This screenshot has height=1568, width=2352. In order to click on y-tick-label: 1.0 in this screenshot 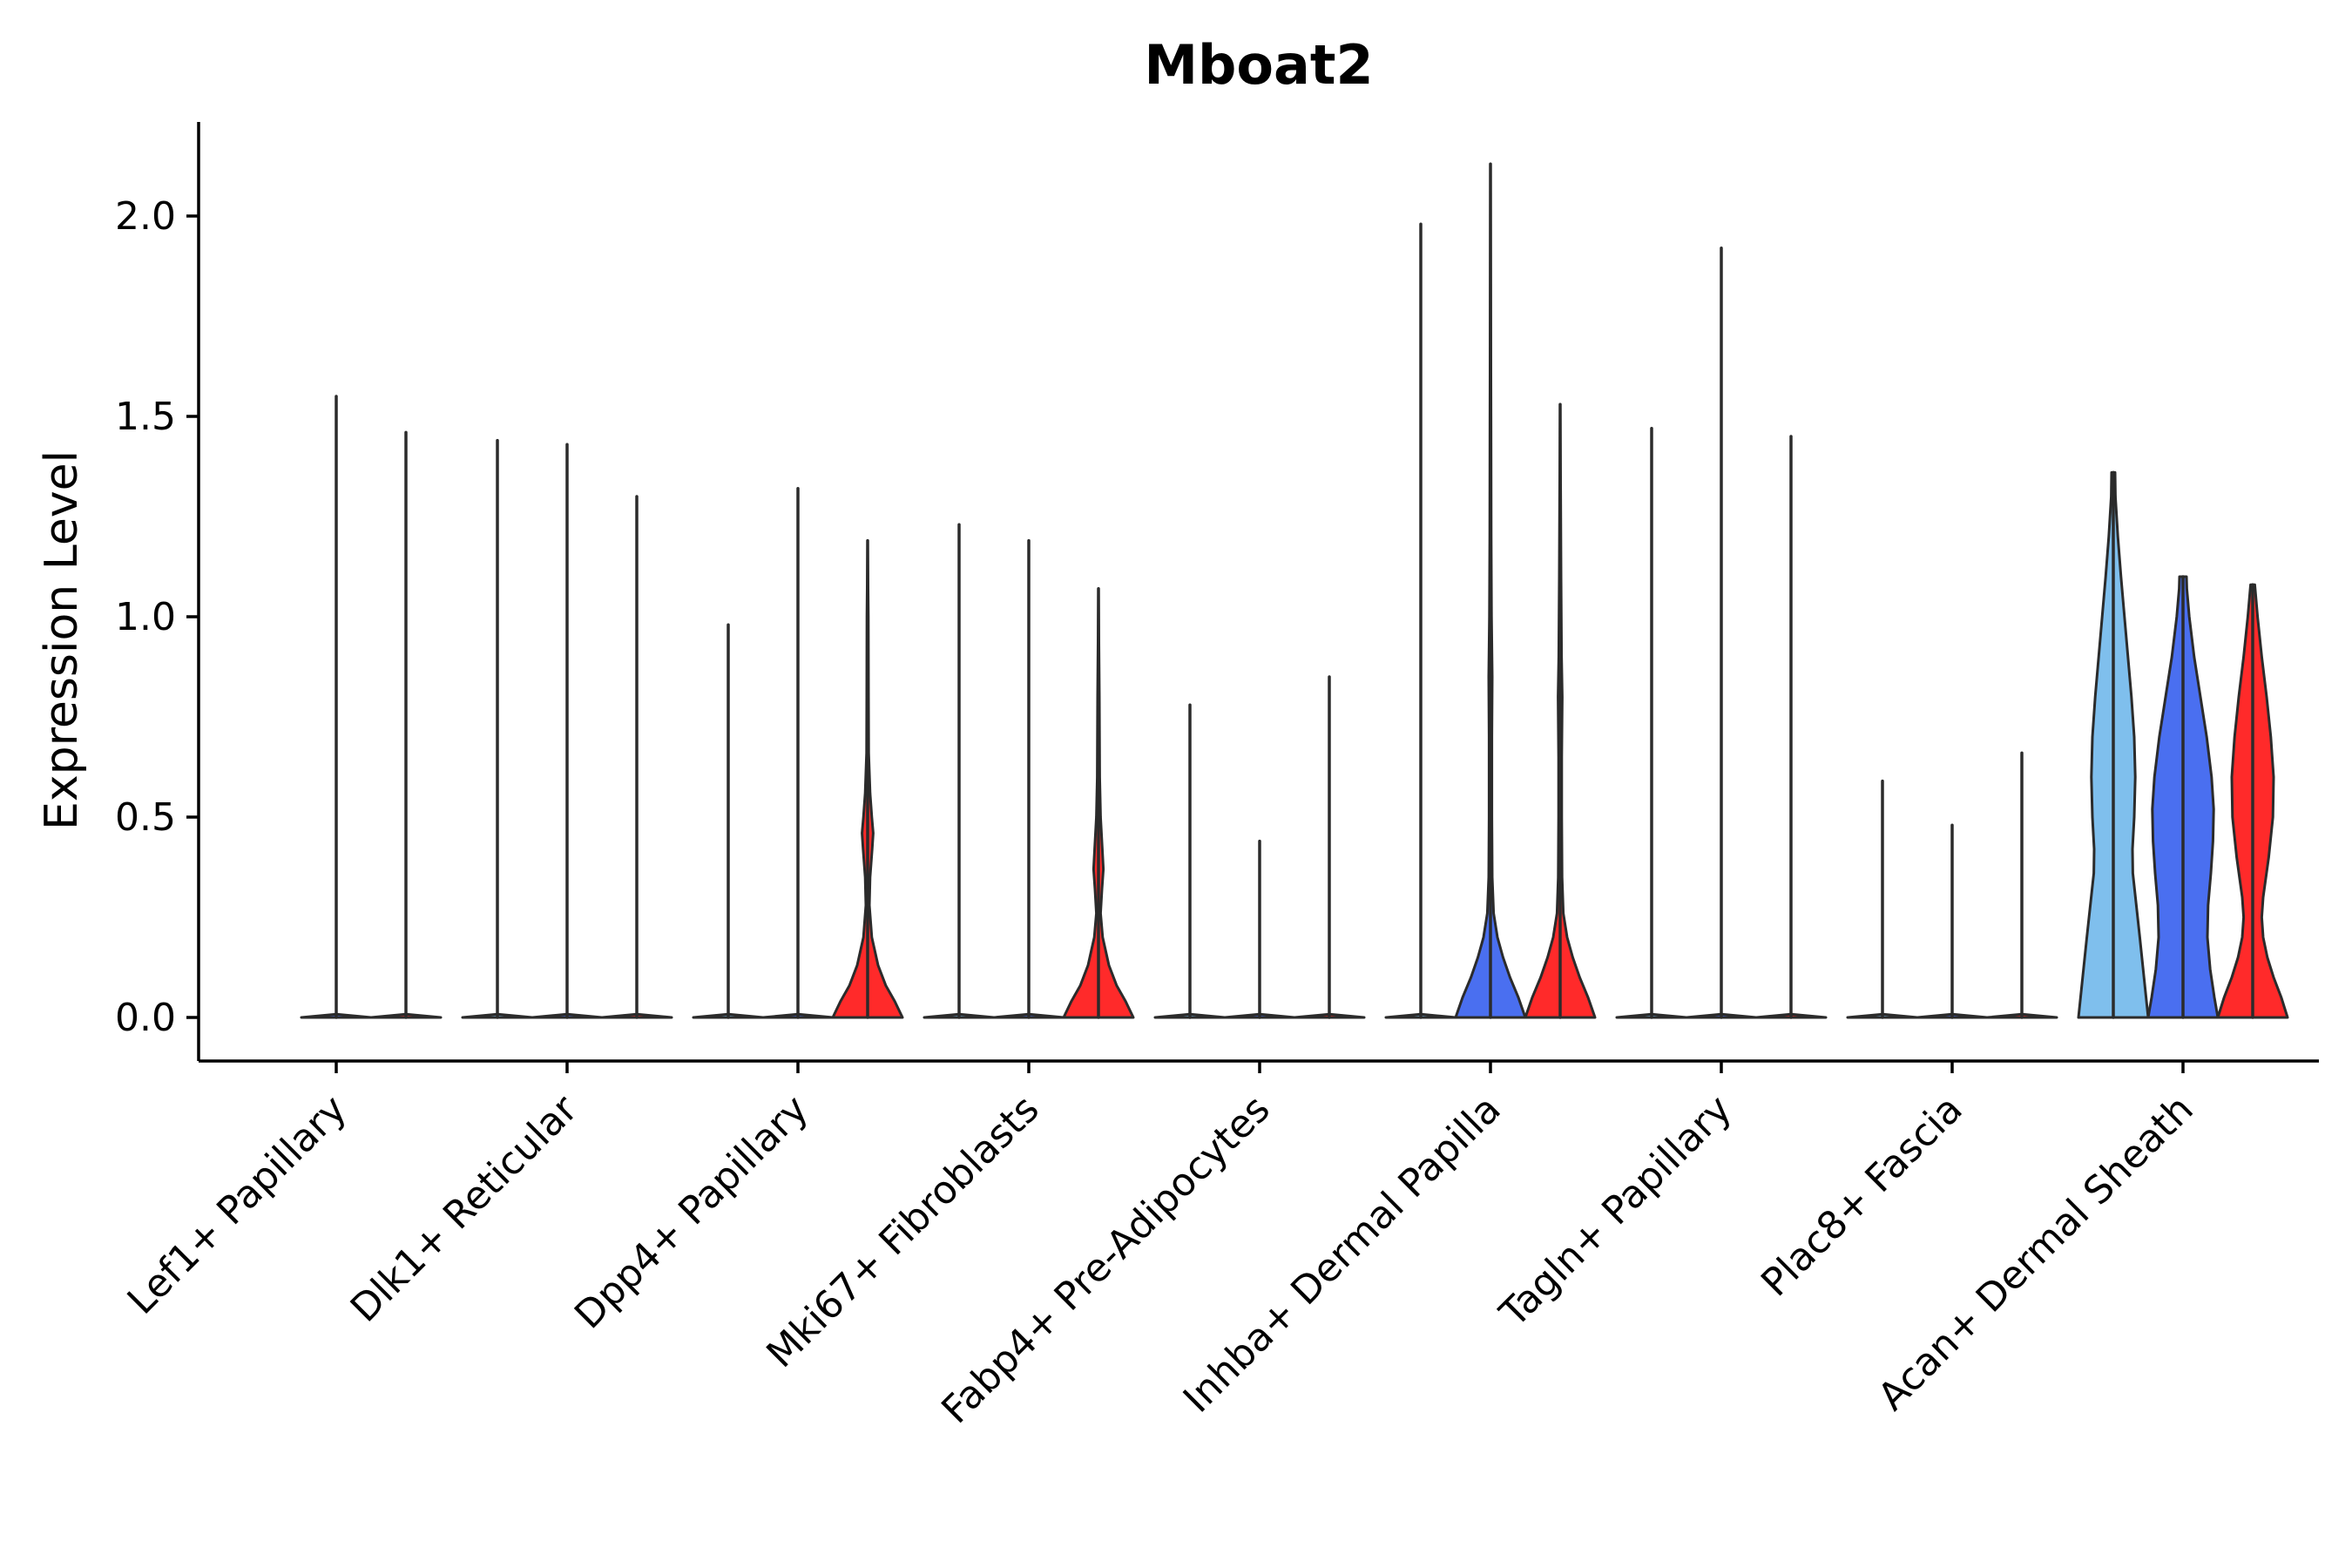, I will do `click(145, 617)`.